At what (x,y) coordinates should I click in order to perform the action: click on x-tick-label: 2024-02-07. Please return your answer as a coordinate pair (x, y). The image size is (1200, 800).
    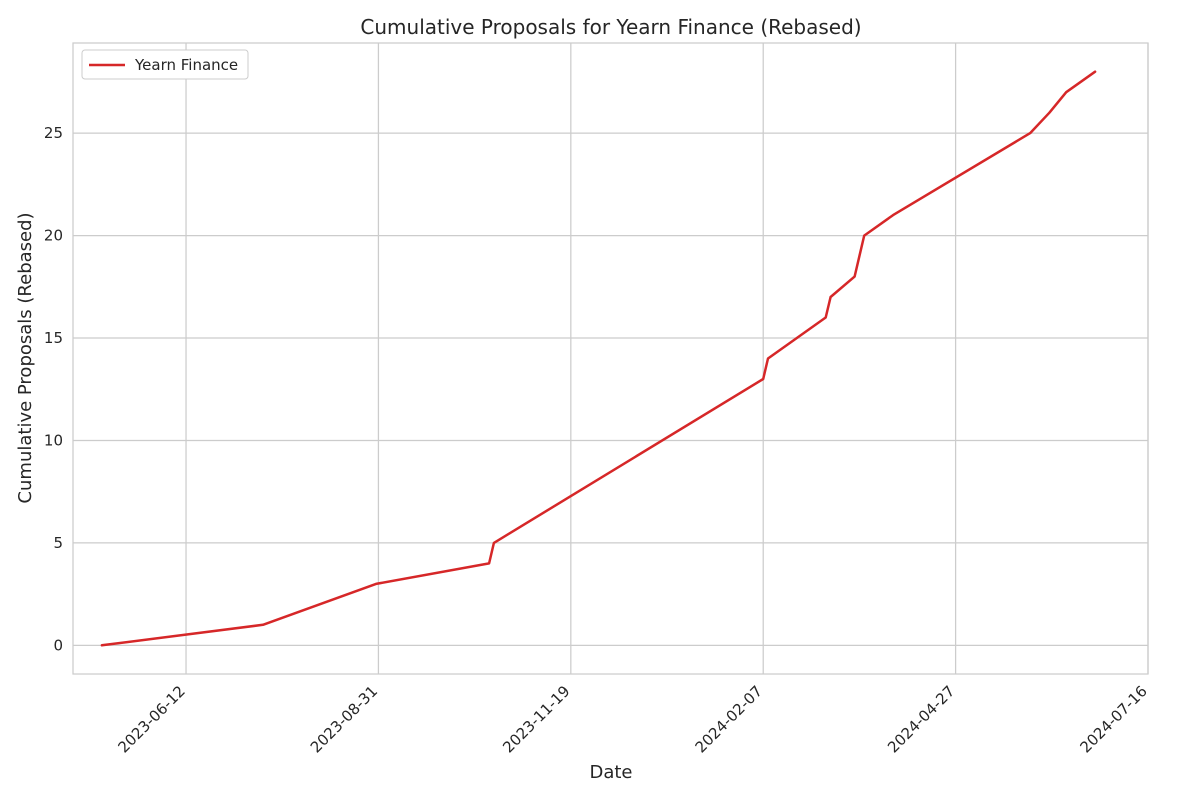
    Looking at the image, I should click on (729, 719).